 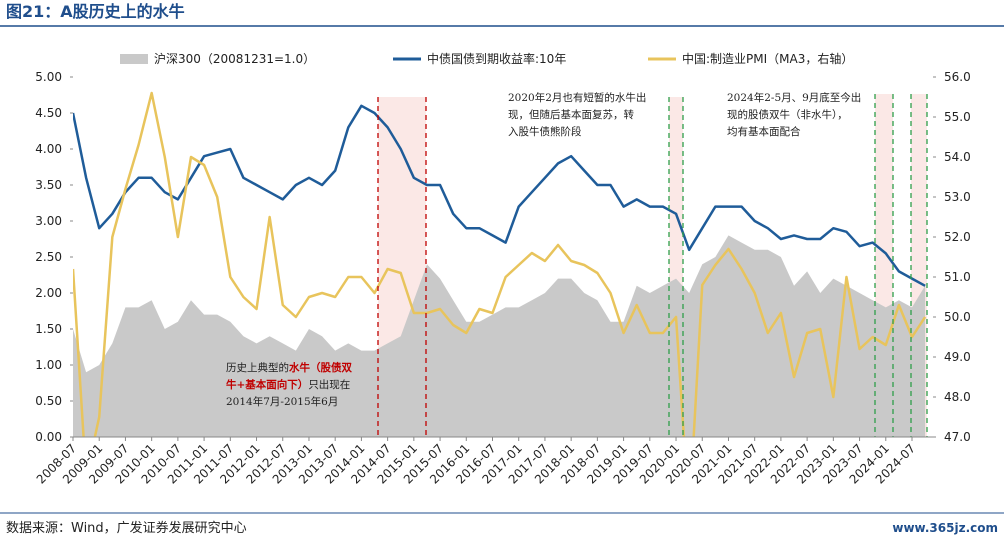 What do you see at coordinates (95, 11) in the screenshot?
I see `figure-title: 图21：A股历史上的水牛` at bounding box center [95, 11].